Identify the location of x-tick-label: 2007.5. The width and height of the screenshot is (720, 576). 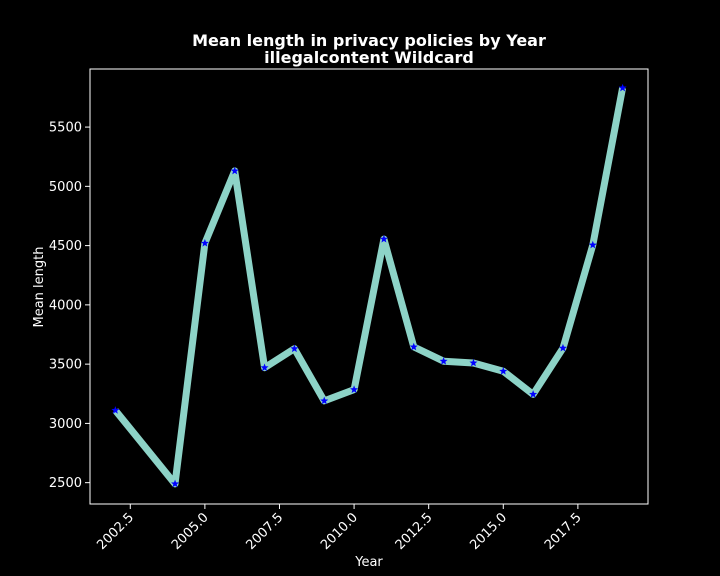
(265, 531).